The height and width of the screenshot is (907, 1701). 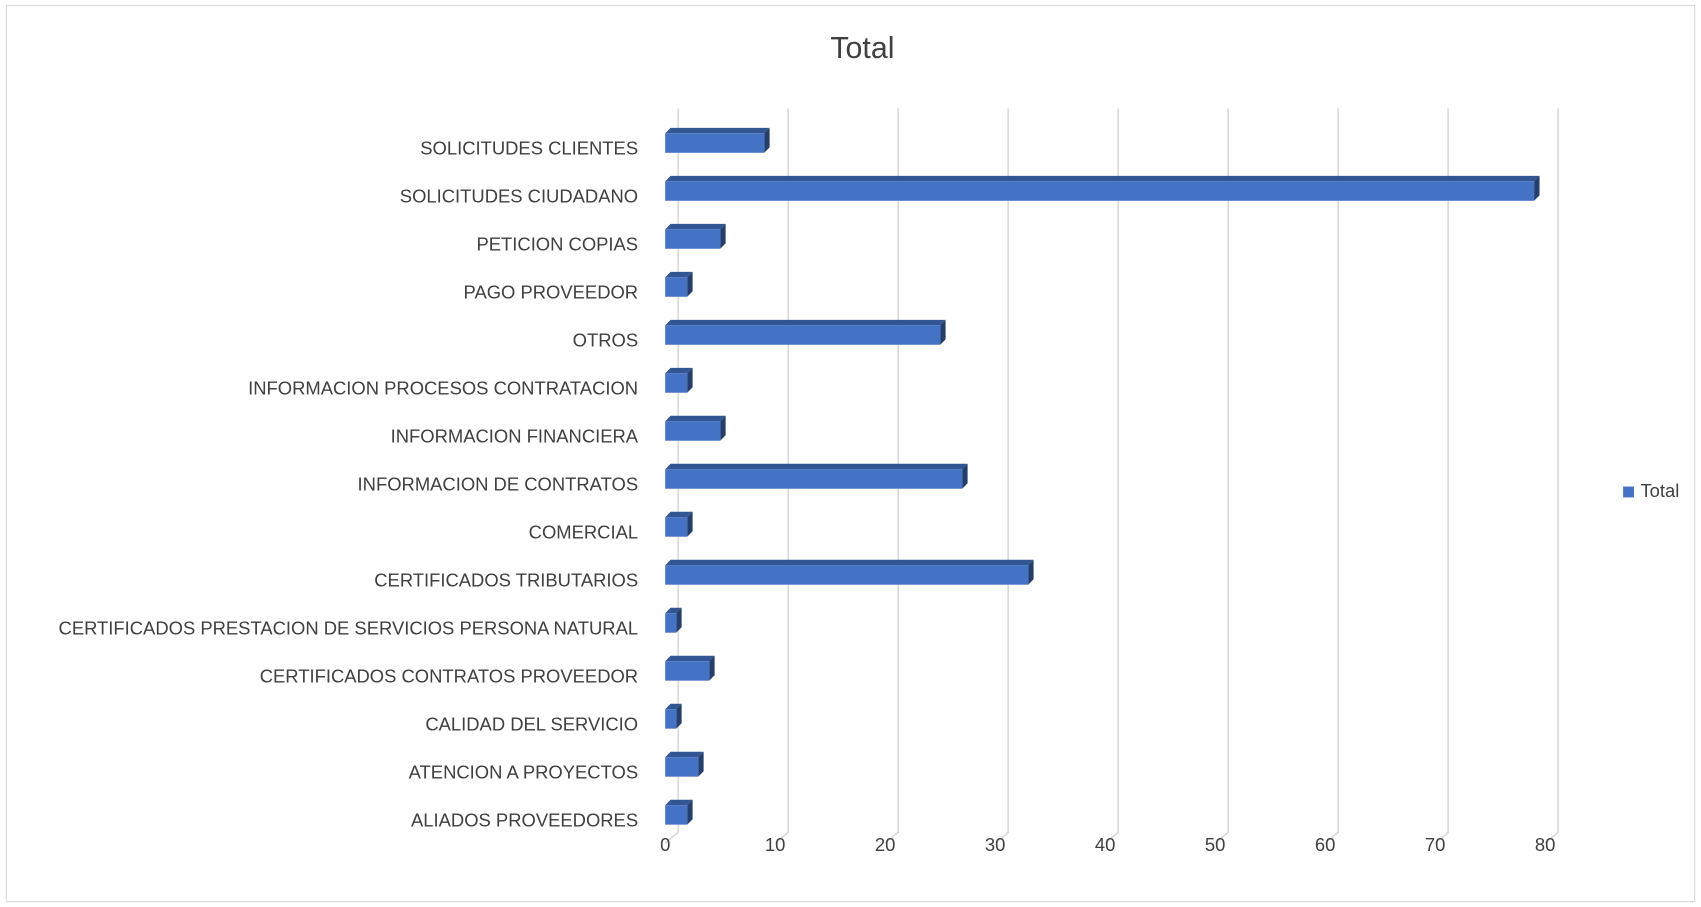 What do you see at coordinates (1215, 844) in the screenshot?
I see `x-tick-label: 50` at bounding box center [1215, 844].